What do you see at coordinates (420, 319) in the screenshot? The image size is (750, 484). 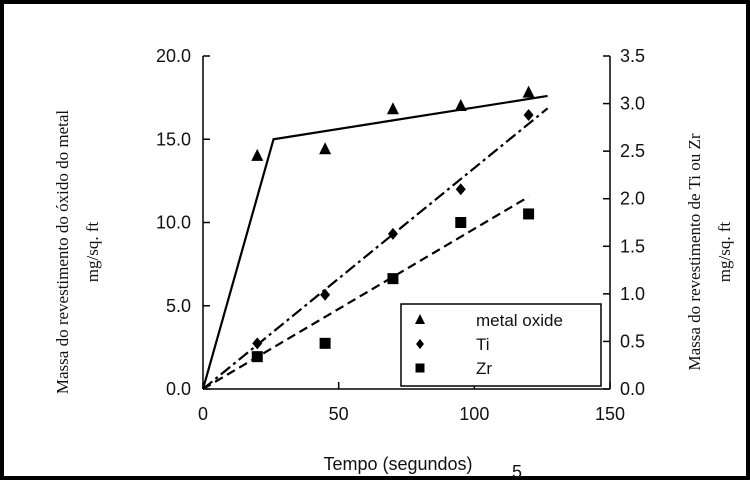 I see `legend-metal-oxide-marker` at bounding box center [420, 319].